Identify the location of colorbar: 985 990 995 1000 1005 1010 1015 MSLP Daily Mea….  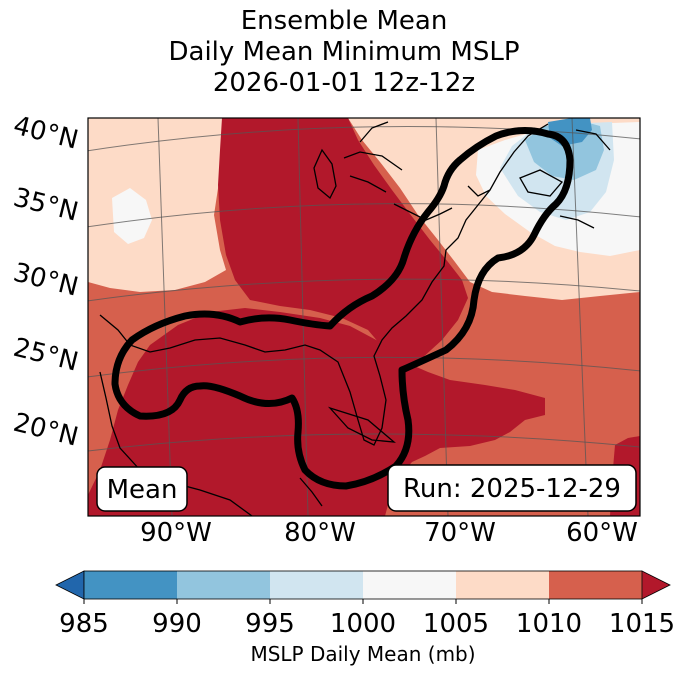
(365, 618).